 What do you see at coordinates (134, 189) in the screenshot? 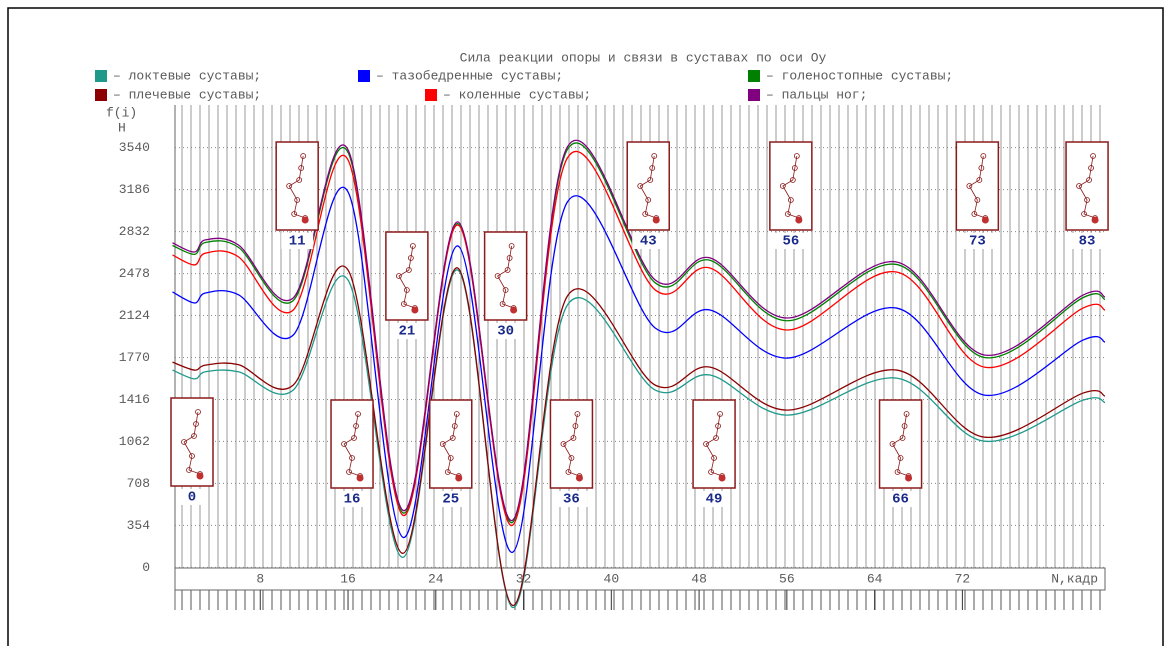
I see `y-tick-label: 3186` at bounding box center [134, 189].